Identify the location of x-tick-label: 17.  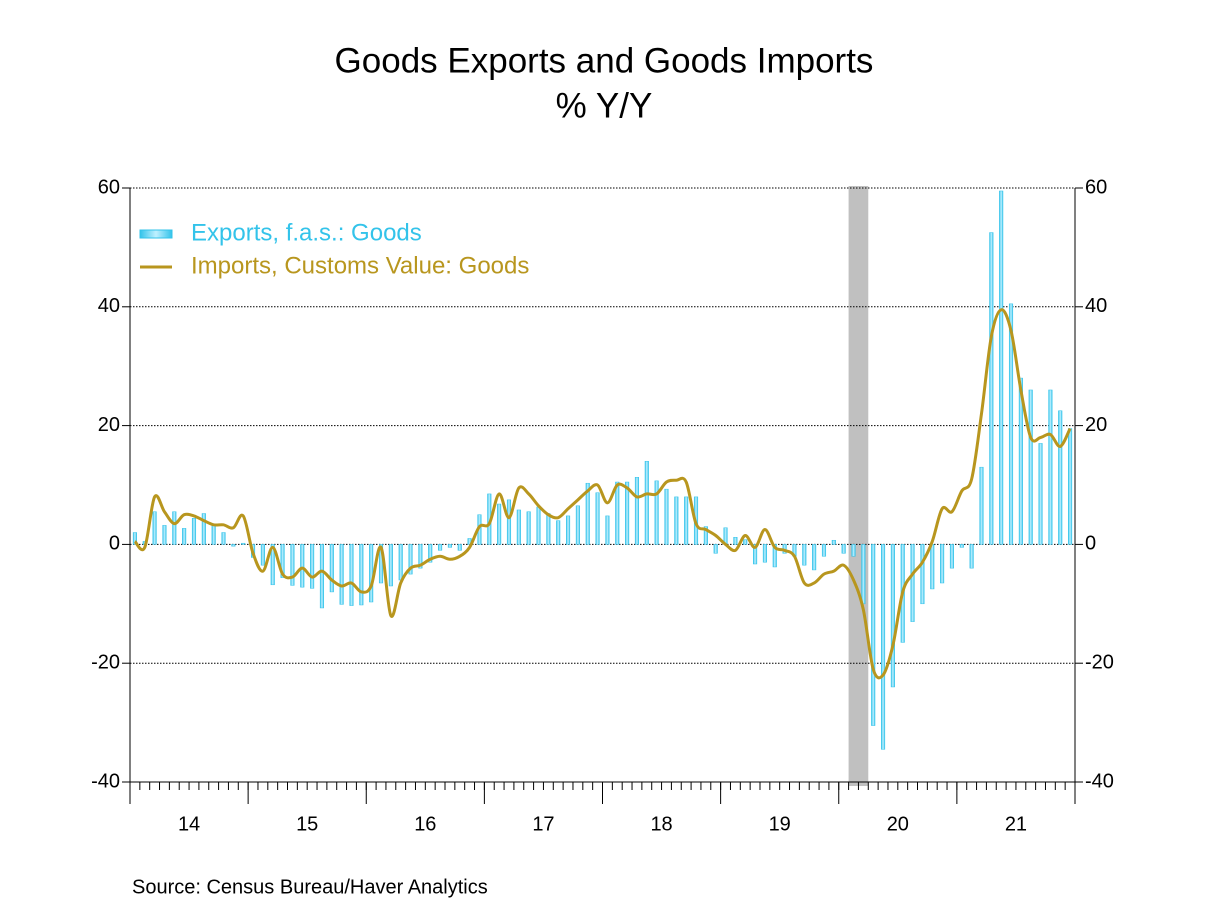
(543, 824).